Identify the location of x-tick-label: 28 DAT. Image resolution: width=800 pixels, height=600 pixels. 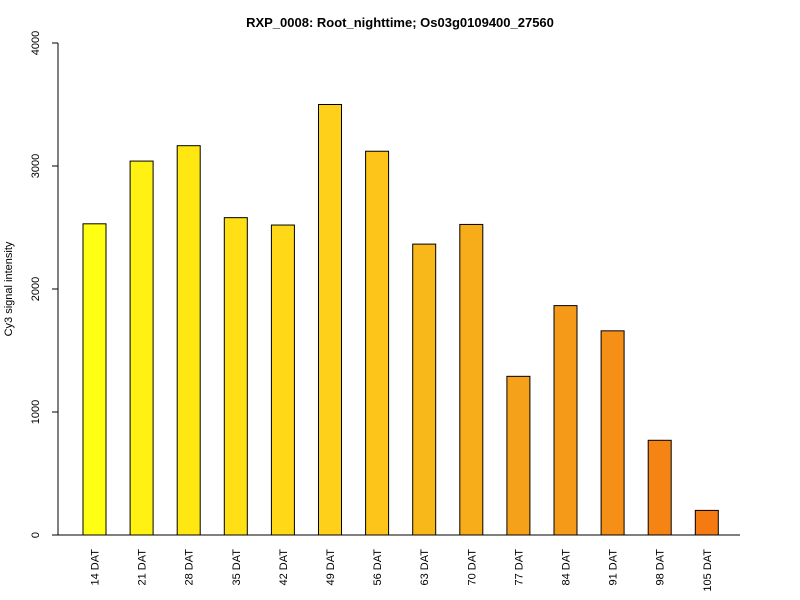
(190, 567).